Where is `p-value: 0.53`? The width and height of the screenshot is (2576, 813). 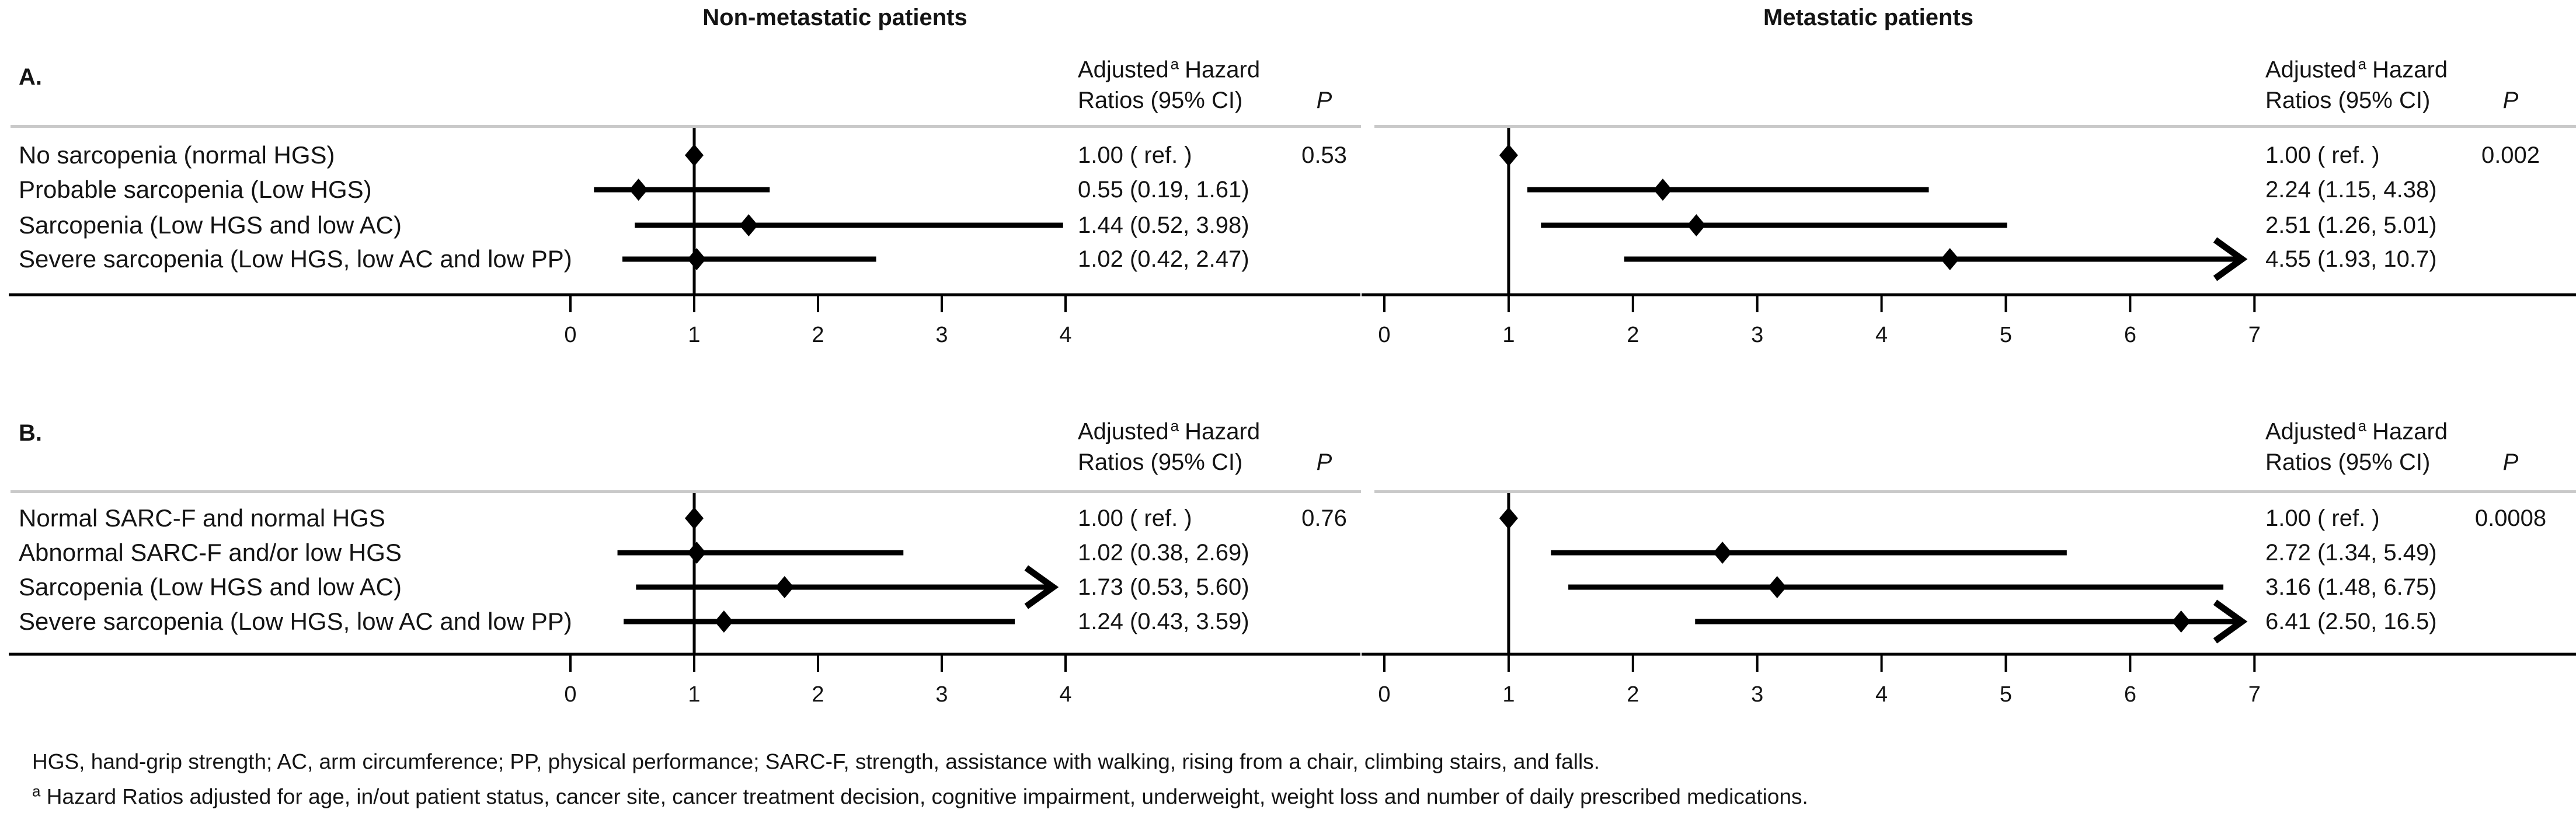 p-value: 0.53 is located at coordinates (1324, 155).